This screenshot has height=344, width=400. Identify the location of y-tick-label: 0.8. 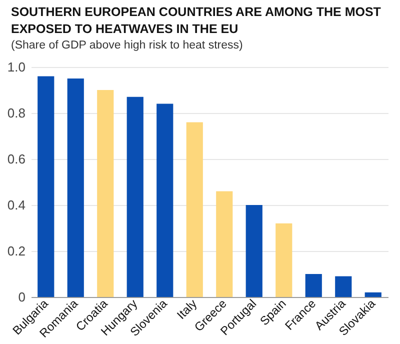
(16, 113).